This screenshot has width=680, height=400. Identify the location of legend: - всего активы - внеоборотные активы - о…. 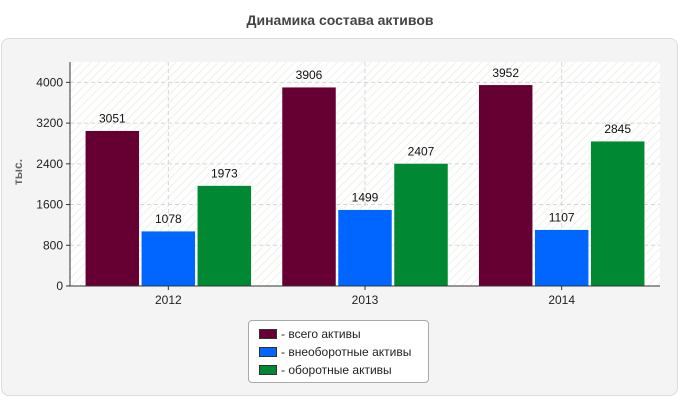
(338, 351).